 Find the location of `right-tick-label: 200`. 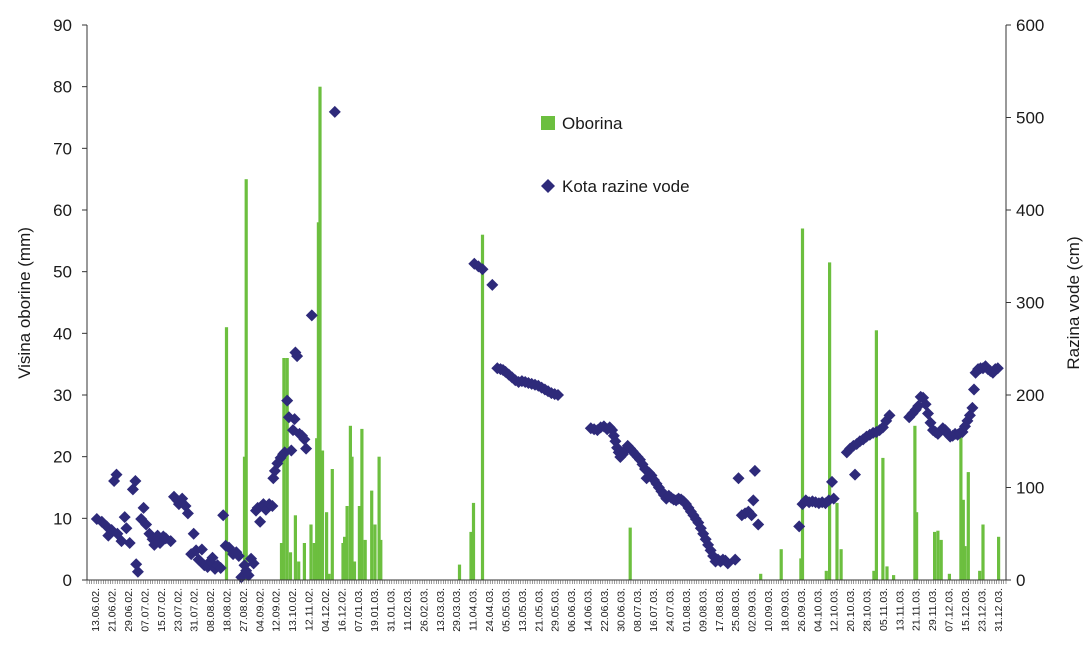

right-tick-label: 200 is located at coordinates (1030, 395).